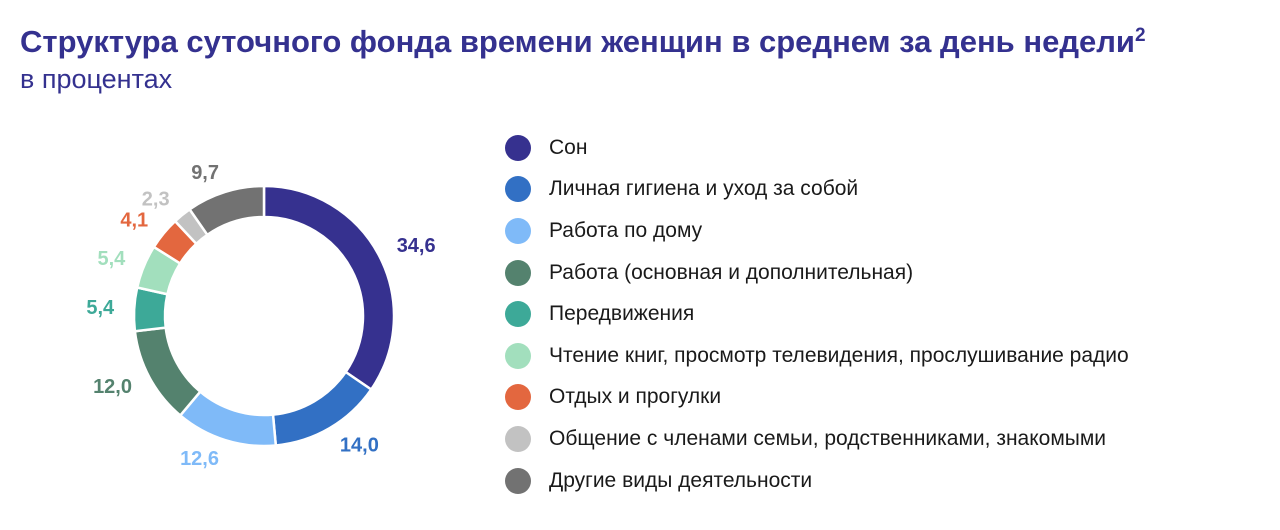 The image size is (1280, 530). I want to click on legend-item-0: Сон, so click(817, 148).